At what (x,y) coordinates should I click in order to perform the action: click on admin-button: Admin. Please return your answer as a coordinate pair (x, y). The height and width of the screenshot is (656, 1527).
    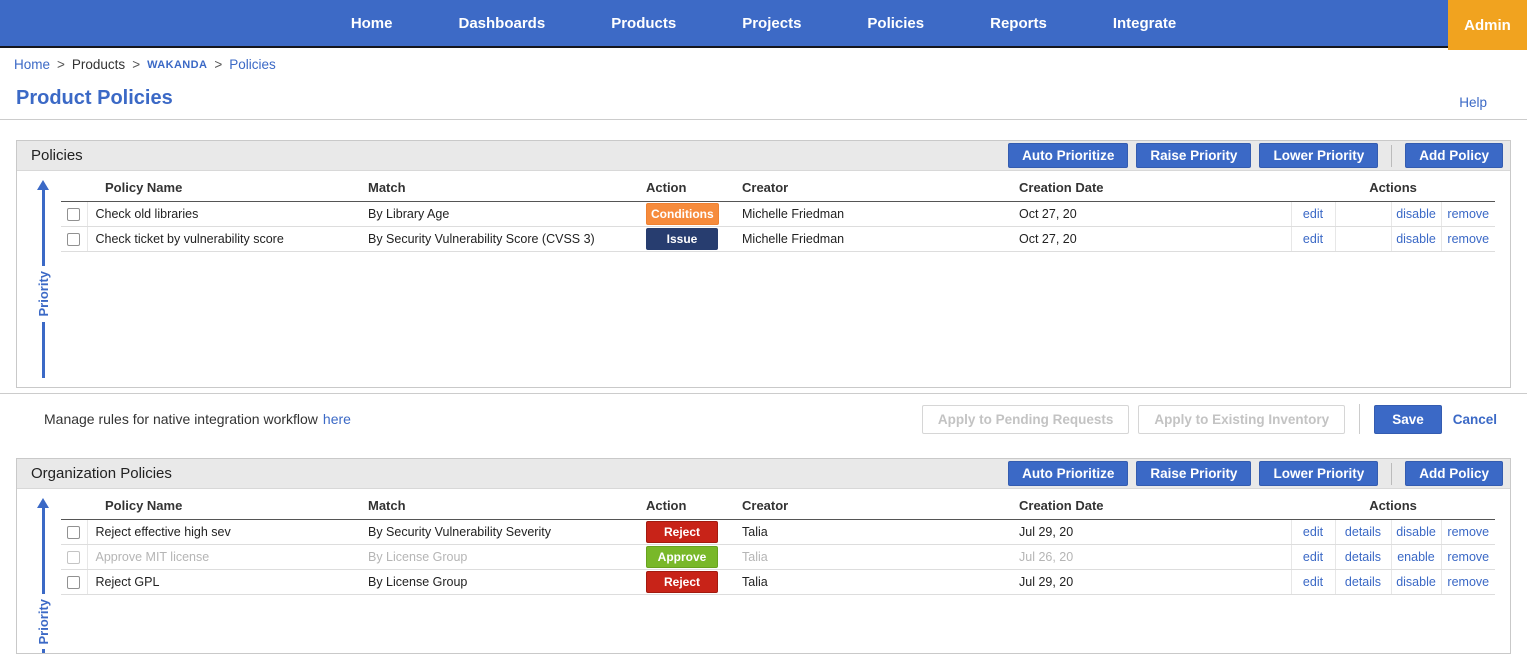
    Looking at the image, I should click on (1487, 25).